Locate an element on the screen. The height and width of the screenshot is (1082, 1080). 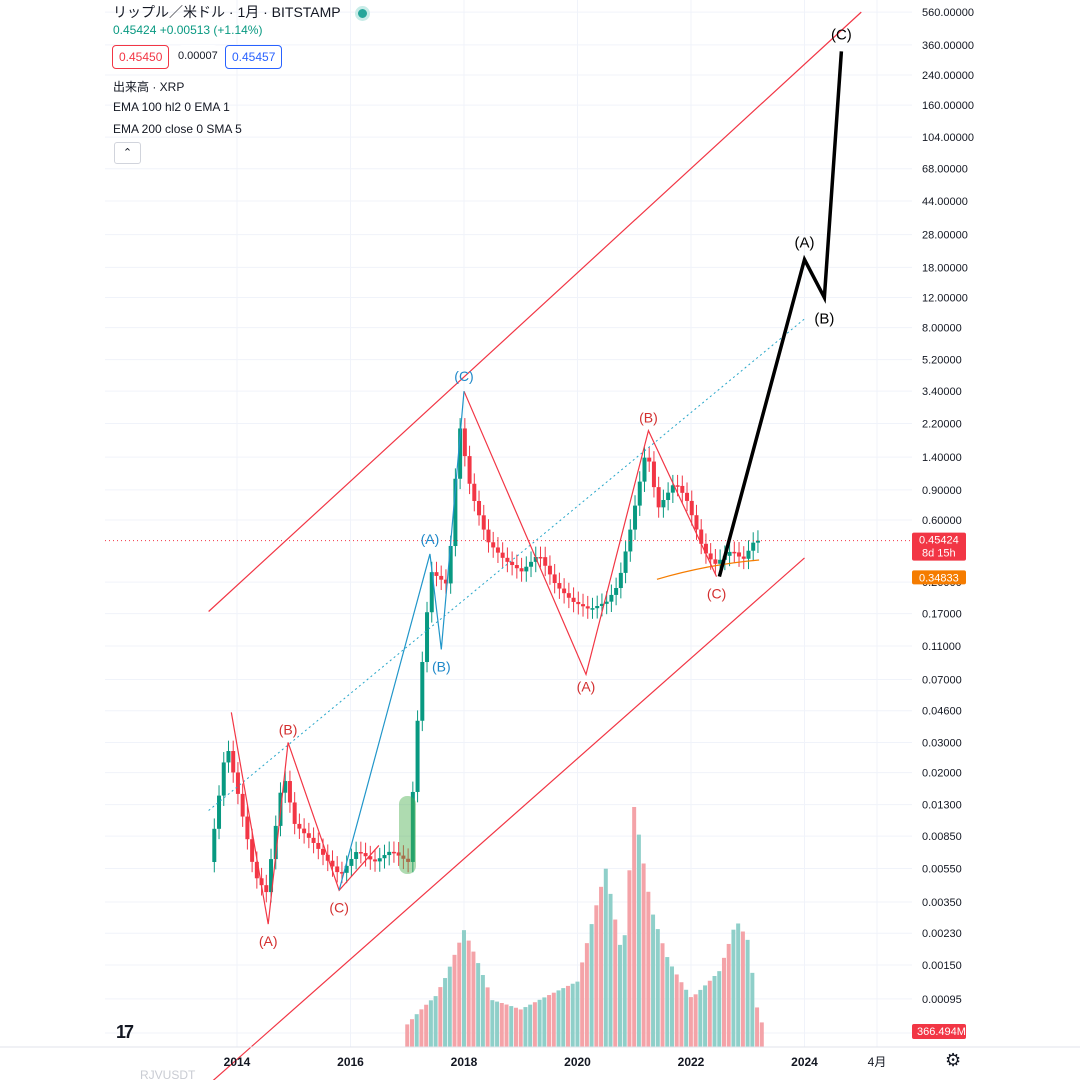
price-tick-label: 0.11000 is located at coordinates (941, 647).